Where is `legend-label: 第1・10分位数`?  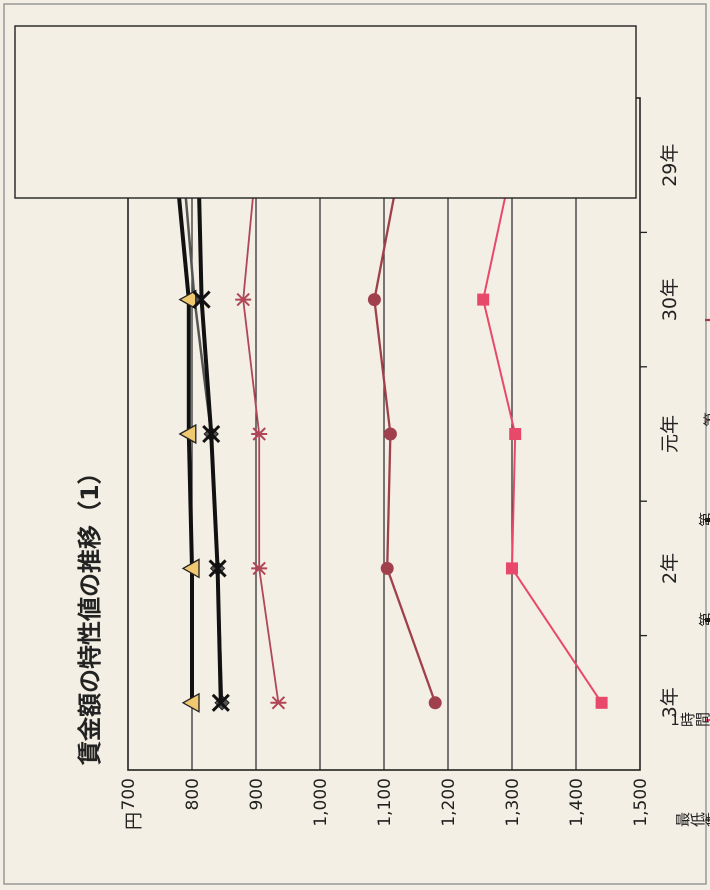
legend-label: 第1・10分位数 is located at coordinates (703, 520).